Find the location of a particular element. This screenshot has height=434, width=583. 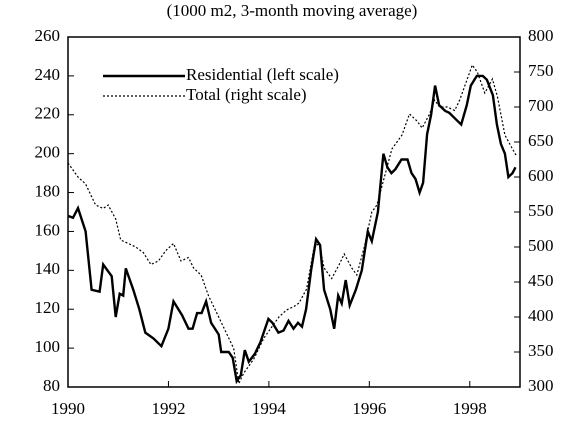

y-tick-label: 160 is located at coordinates (48, 229).